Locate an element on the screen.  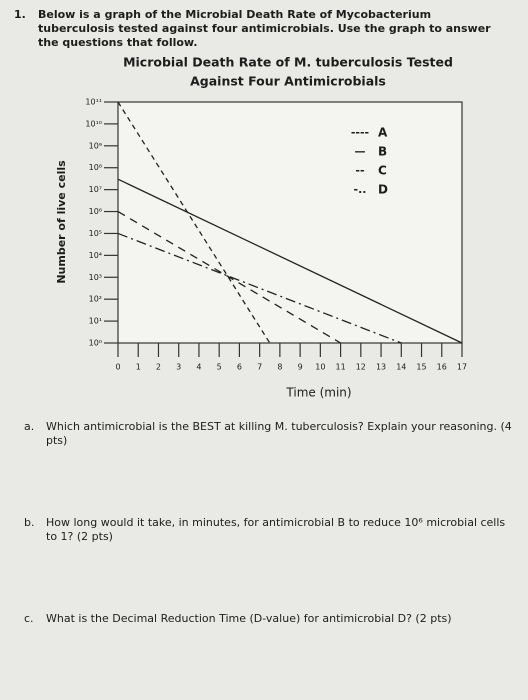
y-tick-label: 10⁷ is located at coordinates (95, 189).